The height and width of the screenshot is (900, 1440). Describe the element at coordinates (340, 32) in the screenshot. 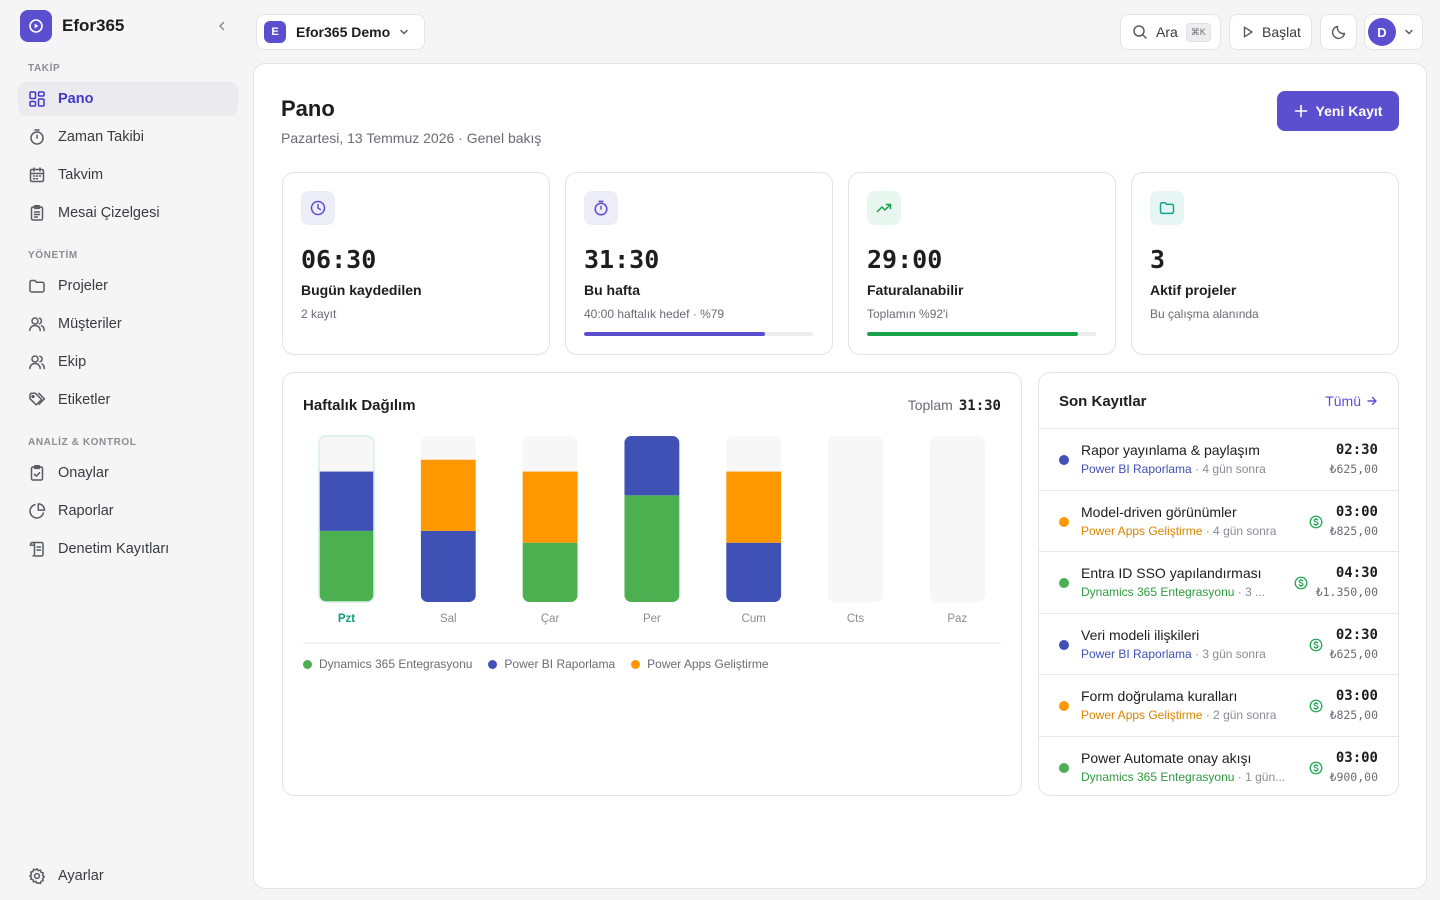

I see `workspace-switcher: E Efor365 Demo` at that location.